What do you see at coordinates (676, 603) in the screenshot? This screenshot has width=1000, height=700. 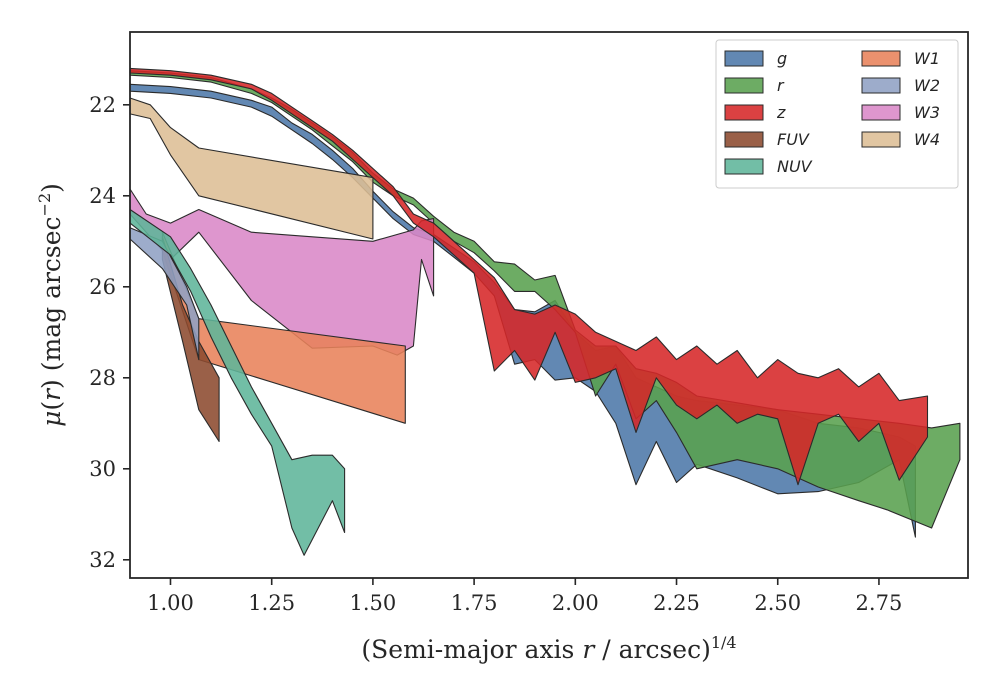 I see `x-tick-label: 2.25` at bounding box center [676, 603].